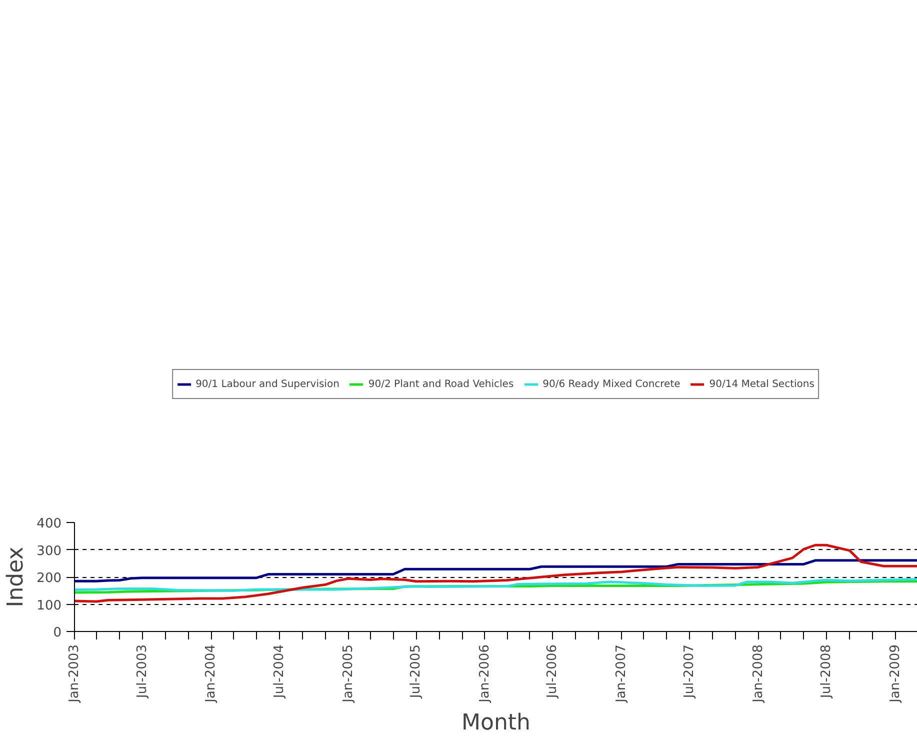  Describe the element at coordinates (211, 674) in the screenshot. I see `x-tick-label: Jan-2004` at that location.